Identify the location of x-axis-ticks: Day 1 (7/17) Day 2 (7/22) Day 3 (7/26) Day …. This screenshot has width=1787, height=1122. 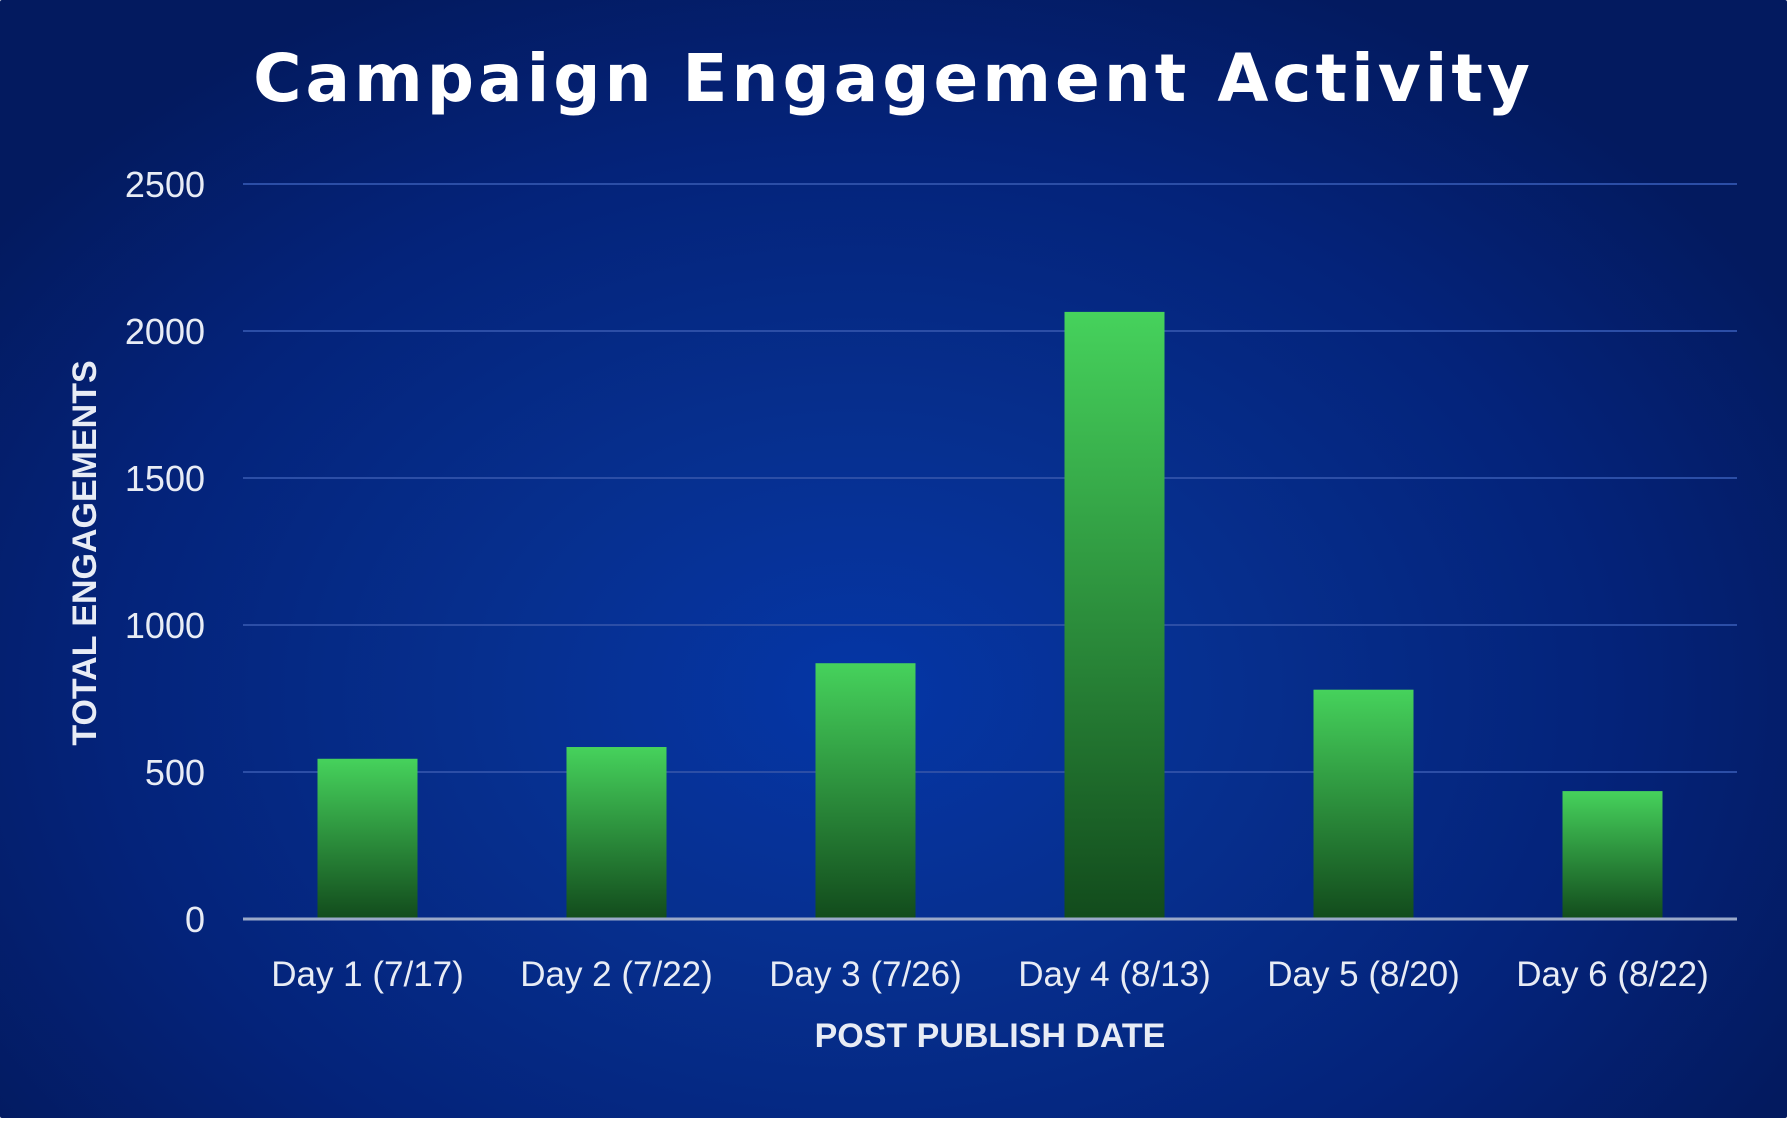
(990, 974).